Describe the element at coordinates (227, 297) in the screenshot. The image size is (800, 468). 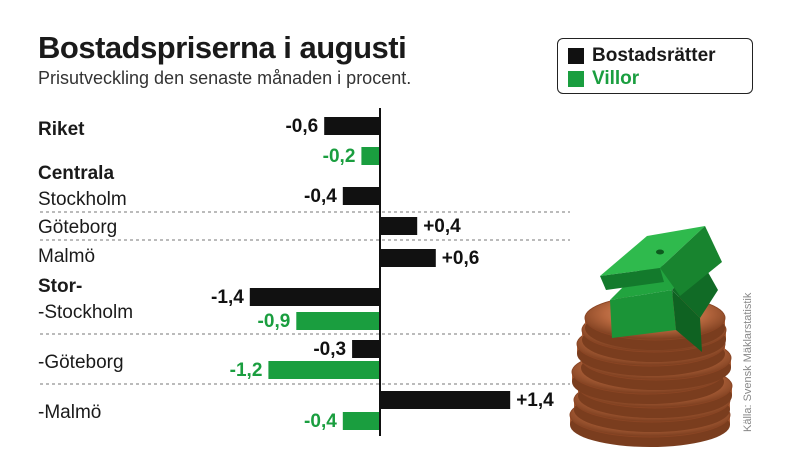
I see `data-label: -1,4` at that location.